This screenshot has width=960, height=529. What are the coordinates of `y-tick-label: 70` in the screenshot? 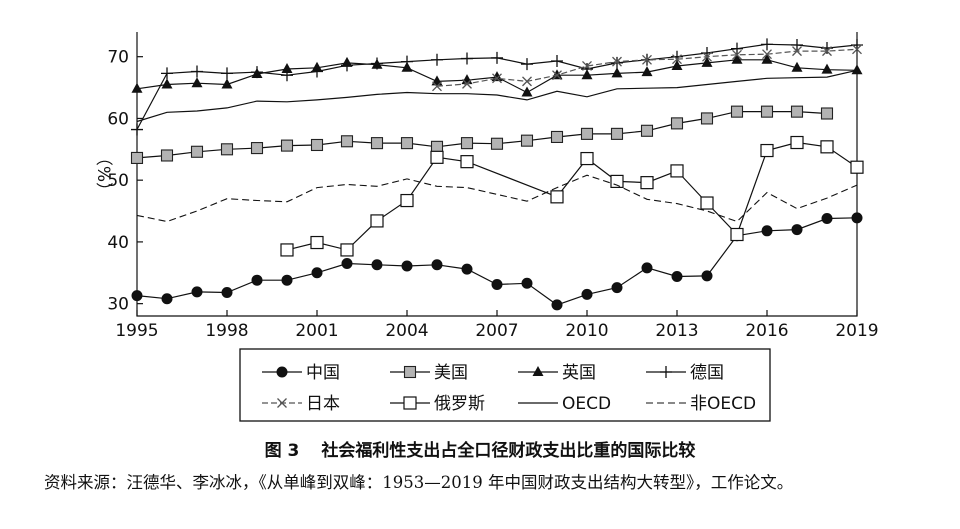 It's located at (118, 58).